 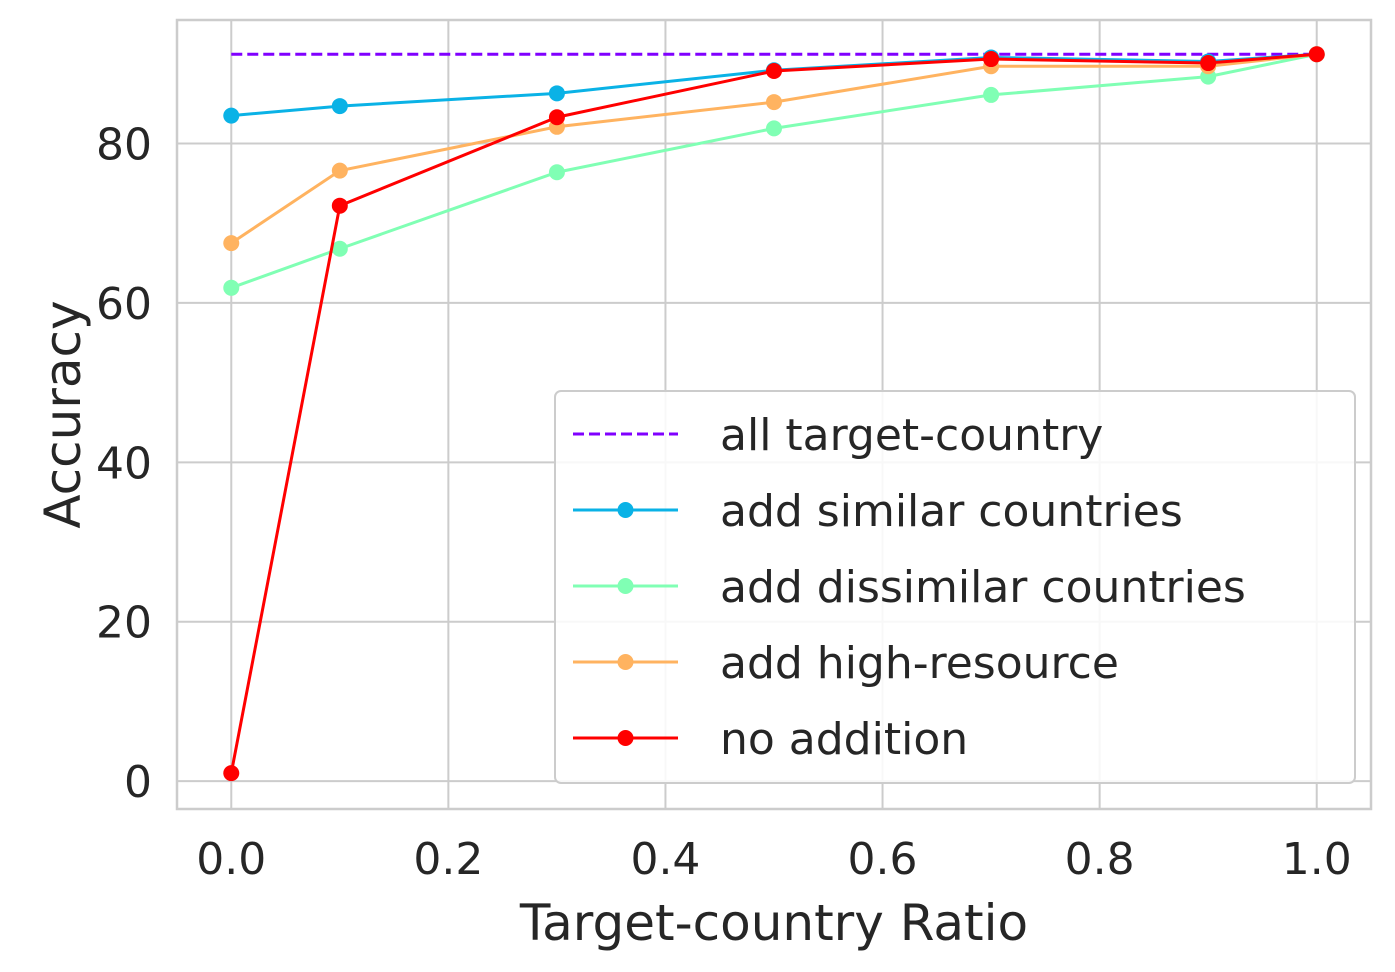 What do you see at coordinates (625, 738) in the screenshot?
I see `legend-marker-no-addition` at bounding box center [625, 738].